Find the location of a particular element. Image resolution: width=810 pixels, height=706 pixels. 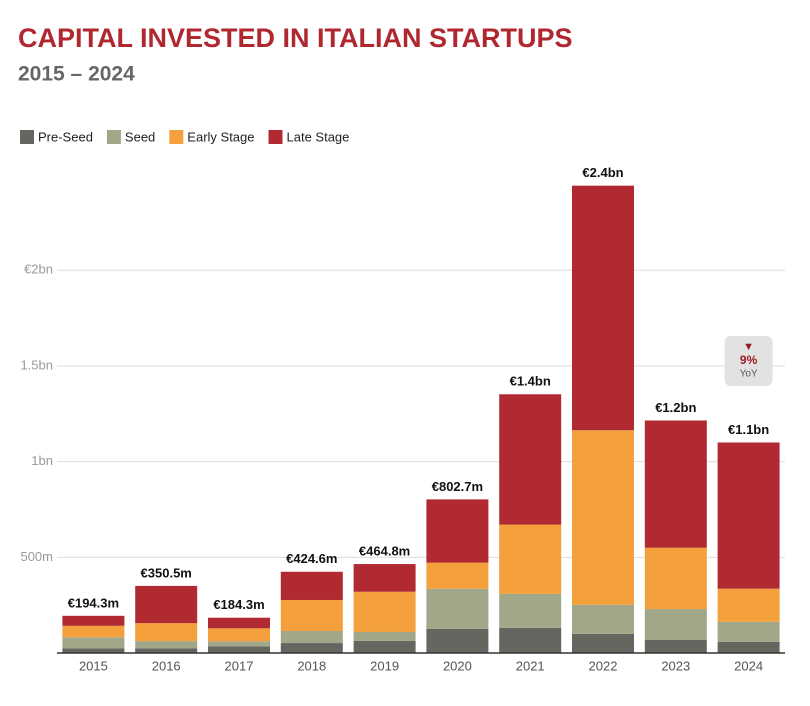

annotation-box is located at coordinates (748, 360).